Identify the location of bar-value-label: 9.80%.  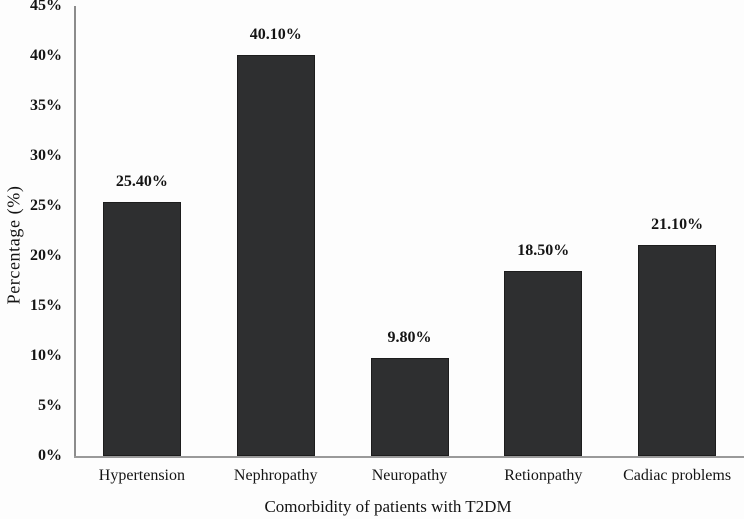
(409, 337).